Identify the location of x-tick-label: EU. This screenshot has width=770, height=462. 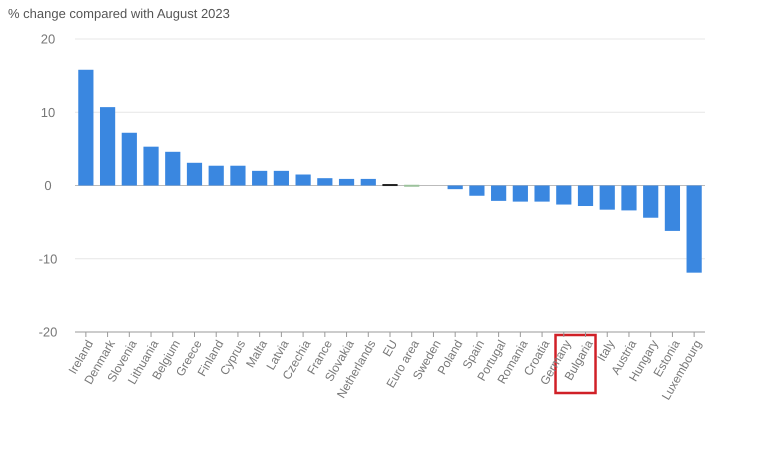
(390, 349).